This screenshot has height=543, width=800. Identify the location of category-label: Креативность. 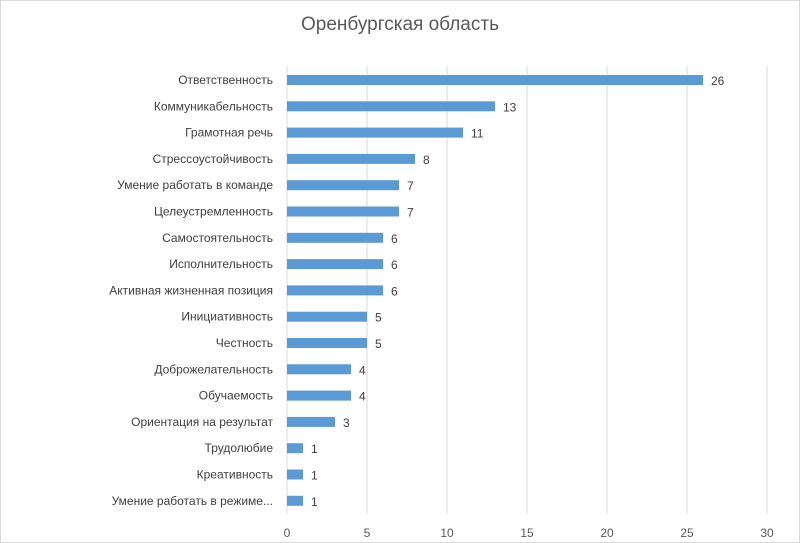
(235, 475).